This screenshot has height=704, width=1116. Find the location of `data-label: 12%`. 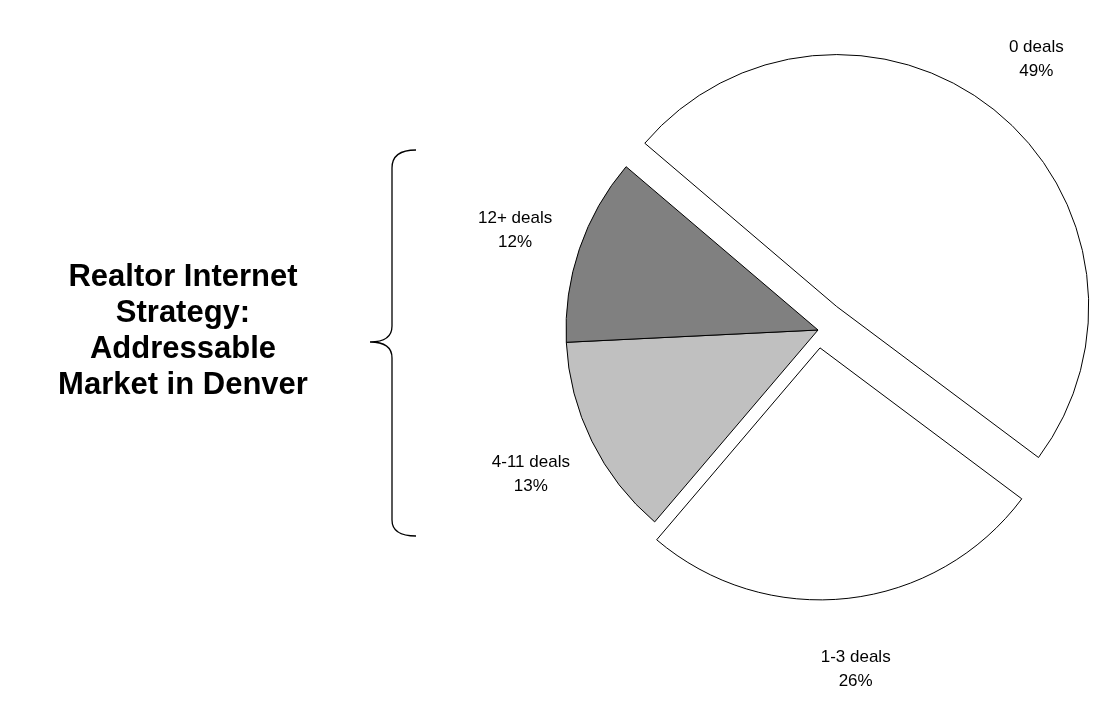

data-label: 12% is located at coordinates (515, 241).